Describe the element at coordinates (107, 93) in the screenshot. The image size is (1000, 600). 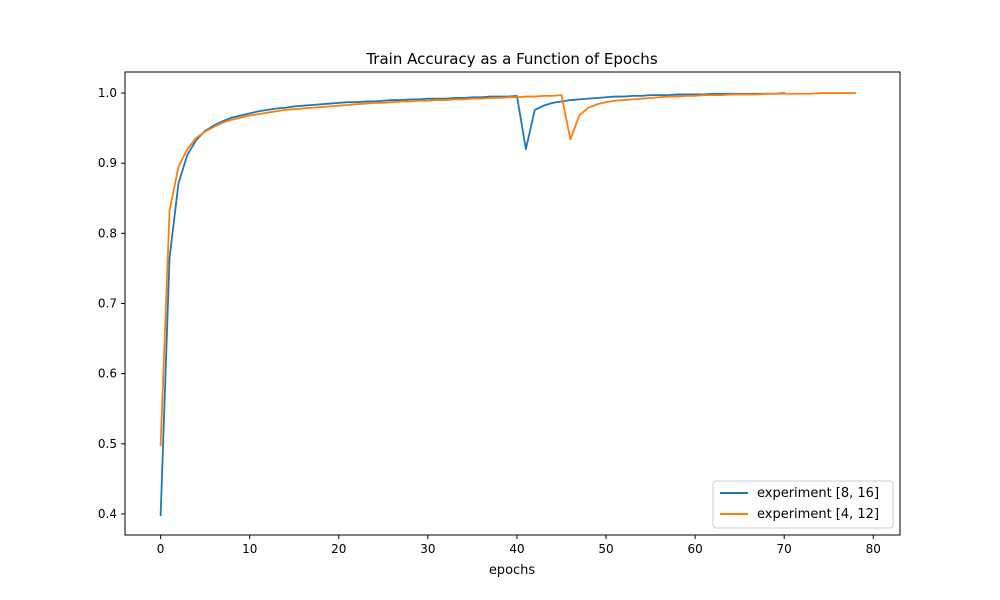
I see `y-tick-label: 1.0` at that location.